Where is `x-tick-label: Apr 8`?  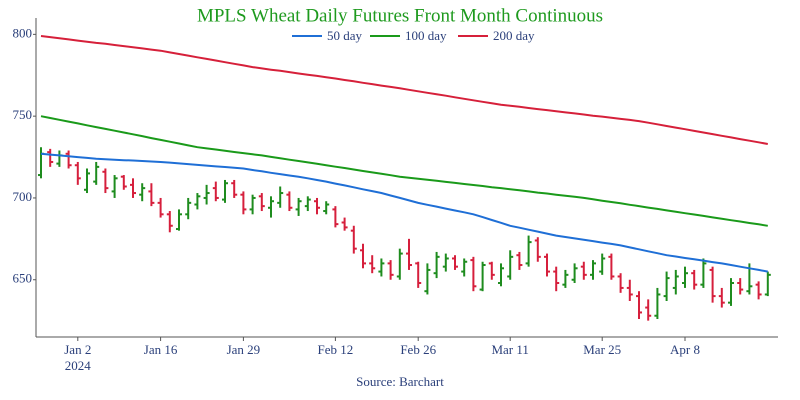 x-tick-label: Apr 8 is located at coordinates (685, 349).